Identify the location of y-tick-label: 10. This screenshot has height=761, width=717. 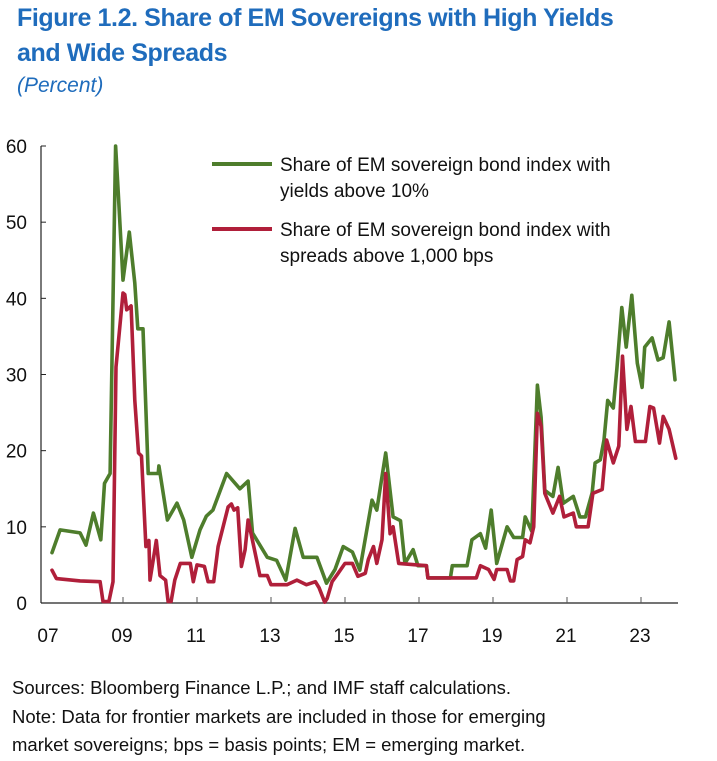
(16, 528).